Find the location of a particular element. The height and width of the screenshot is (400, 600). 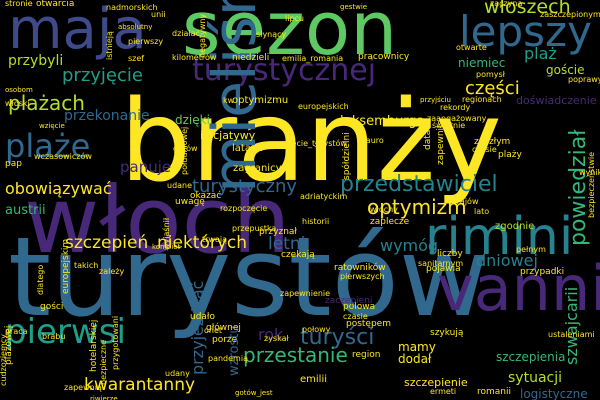

word: porze is located at coordinates (225, 340).